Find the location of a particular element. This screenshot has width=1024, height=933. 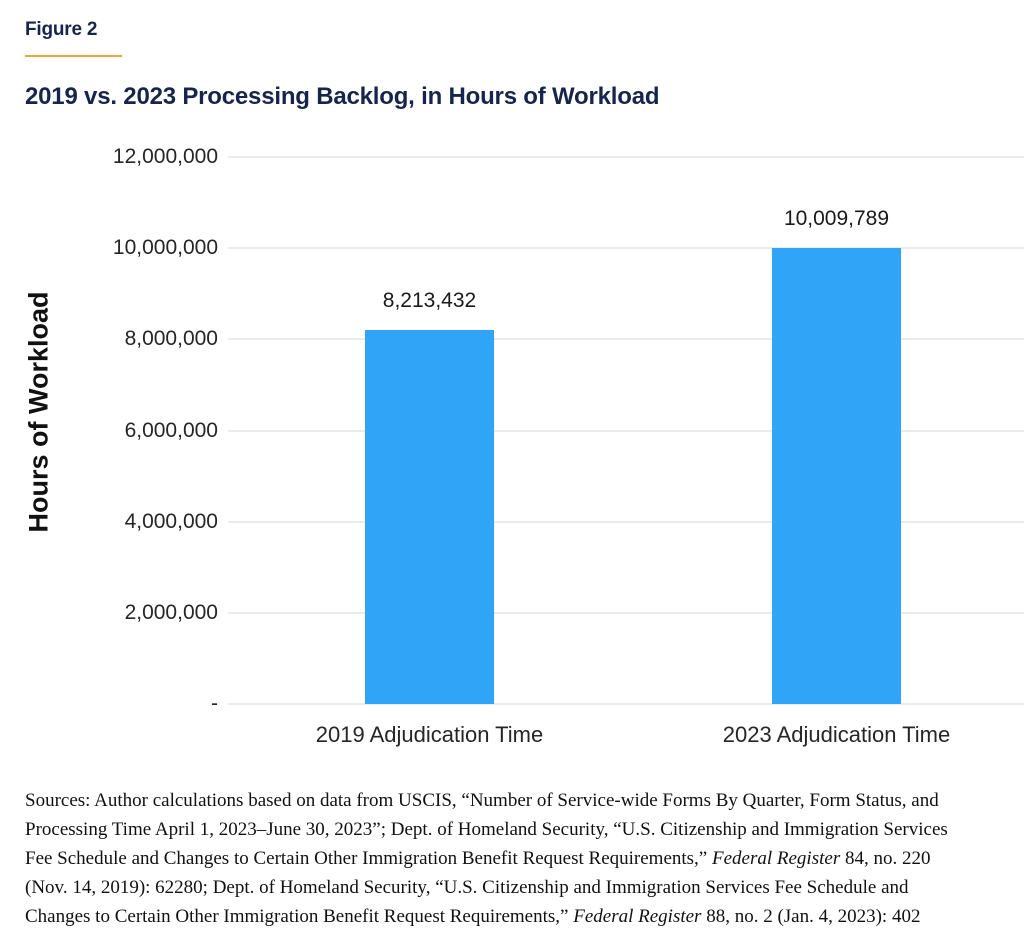

bar-2019-adjudication-time is located at coordinates (429, 516).